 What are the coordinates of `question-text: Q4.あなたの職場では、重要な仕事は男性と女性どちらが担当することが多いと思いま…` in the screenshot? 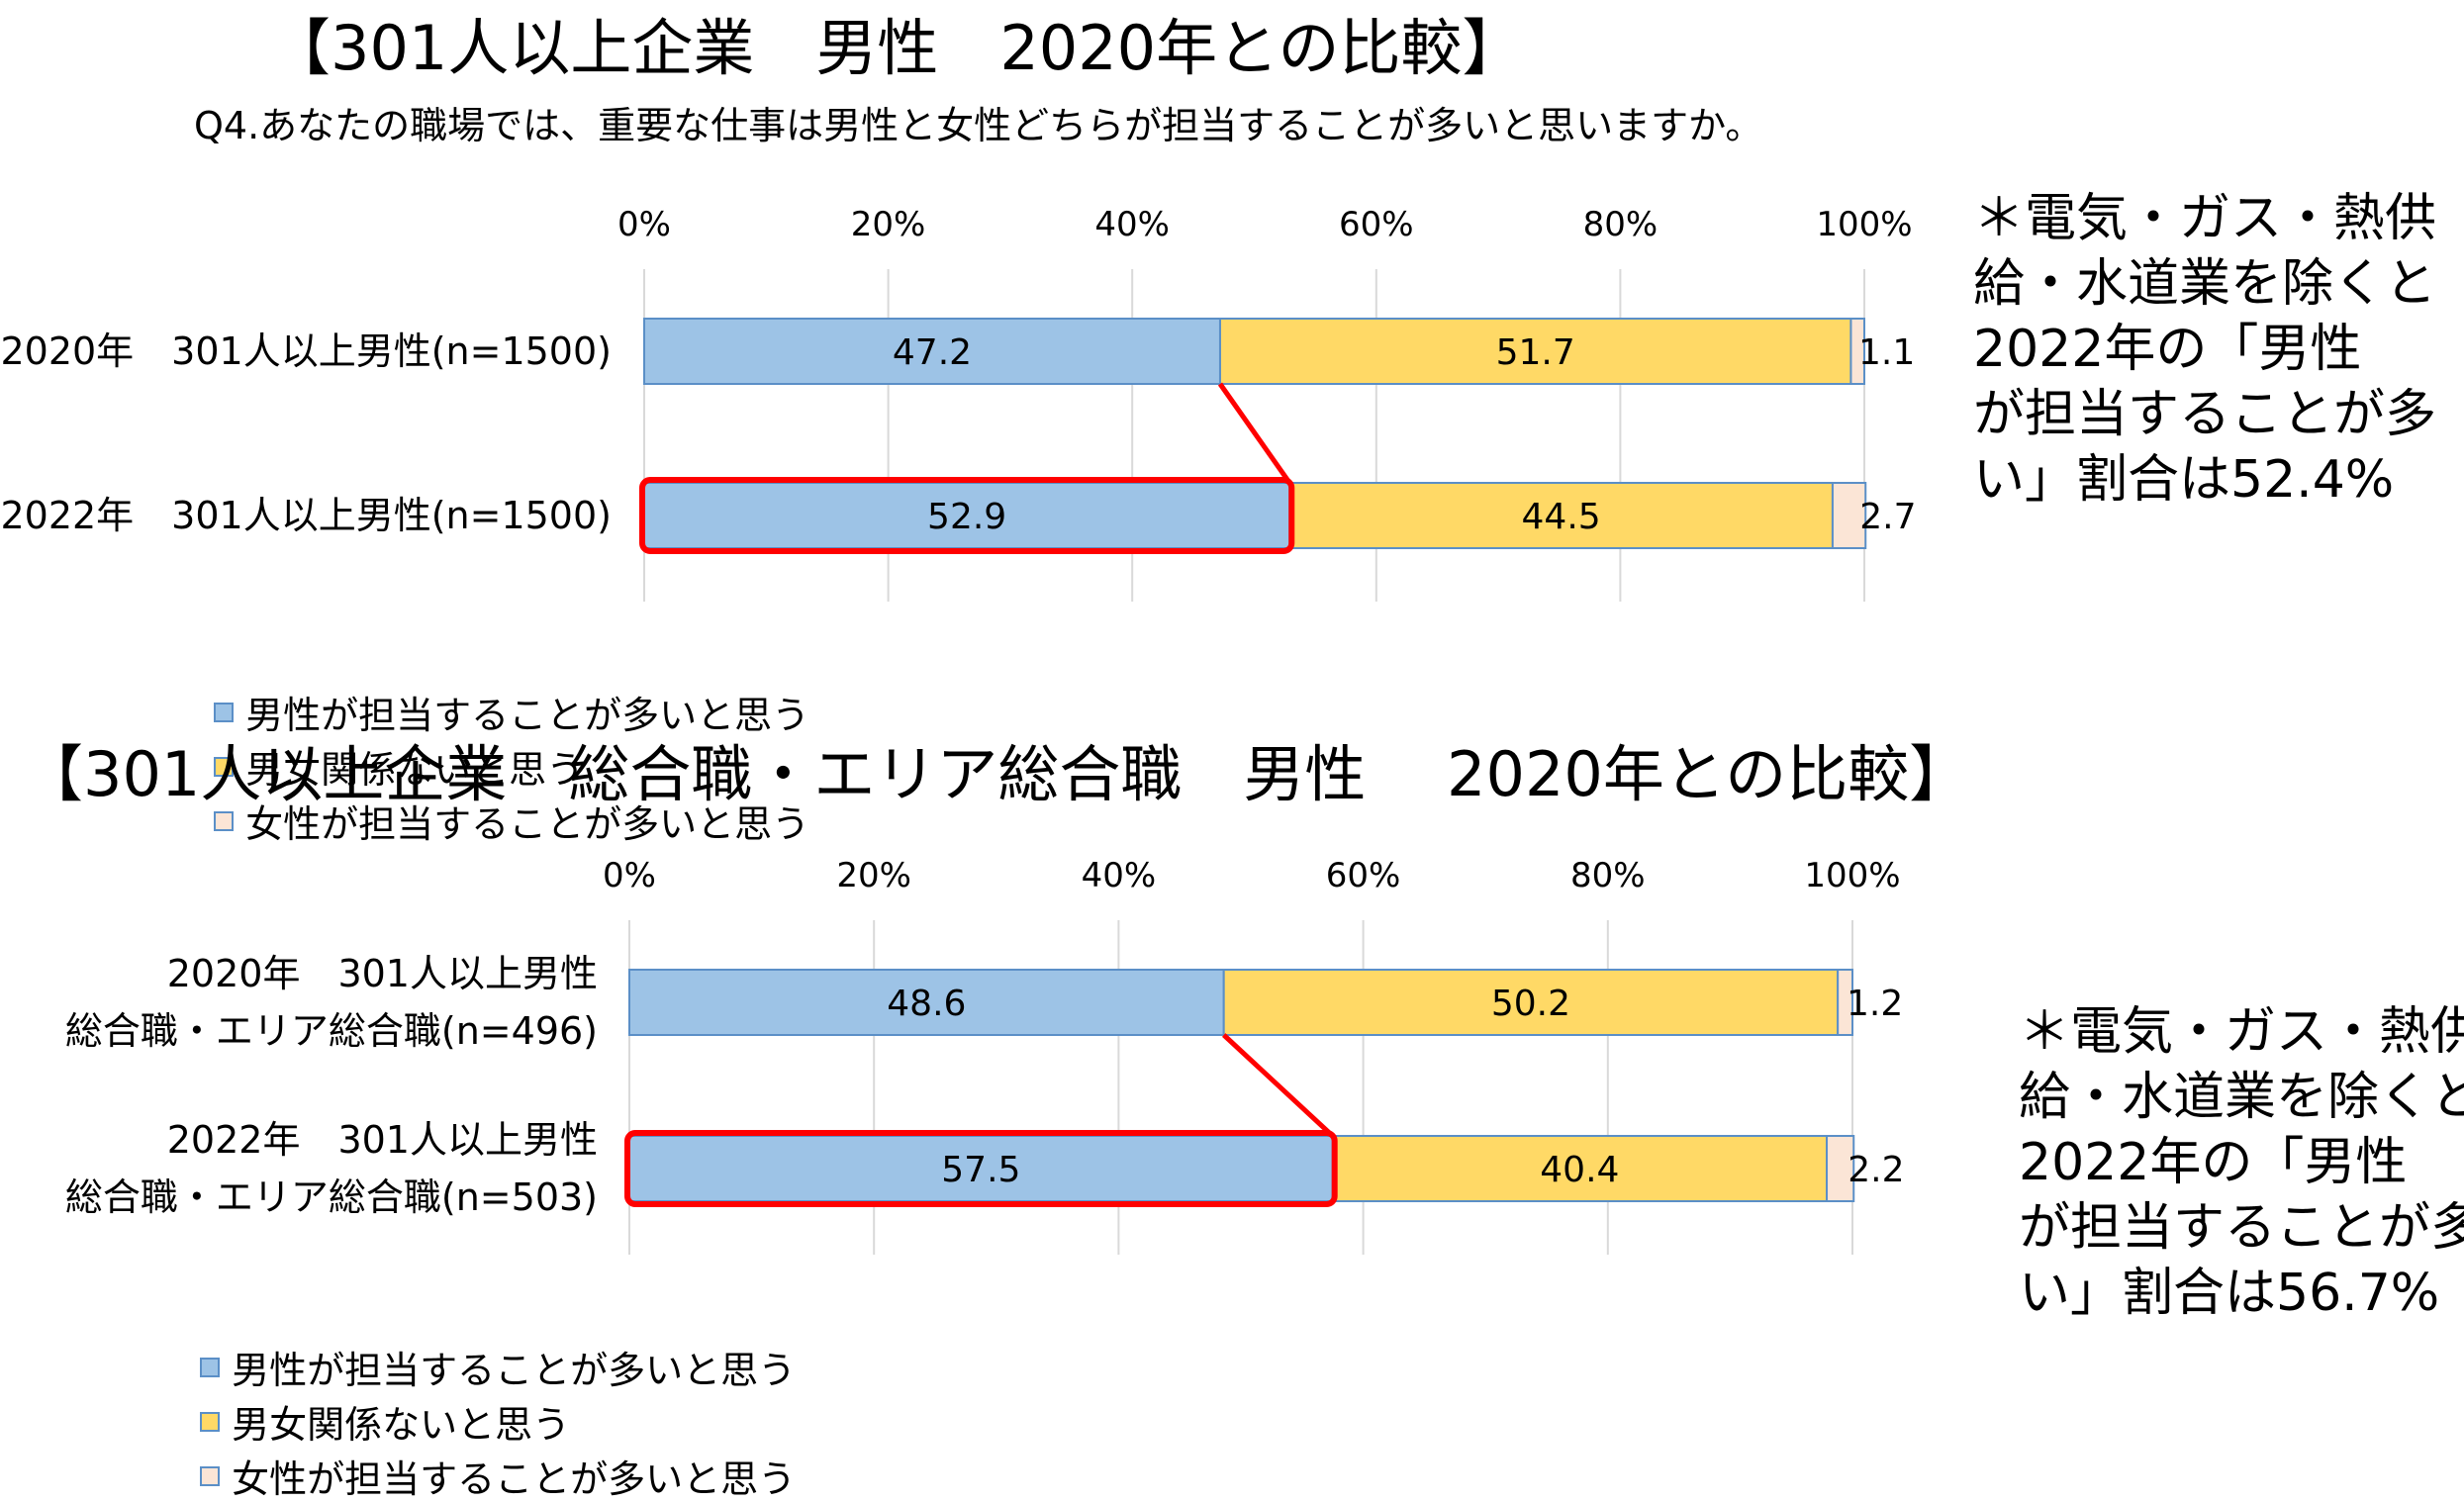 It's located at (978, 126).